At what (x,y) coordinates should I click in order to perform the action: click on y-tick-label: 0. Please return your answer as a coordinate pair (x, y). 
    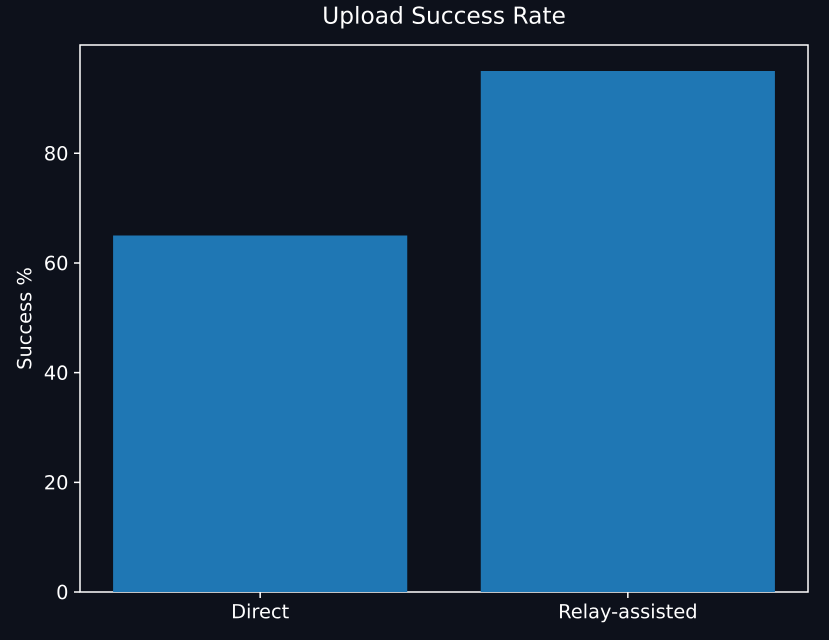
    Looking at the image, I should click on (62, 592).